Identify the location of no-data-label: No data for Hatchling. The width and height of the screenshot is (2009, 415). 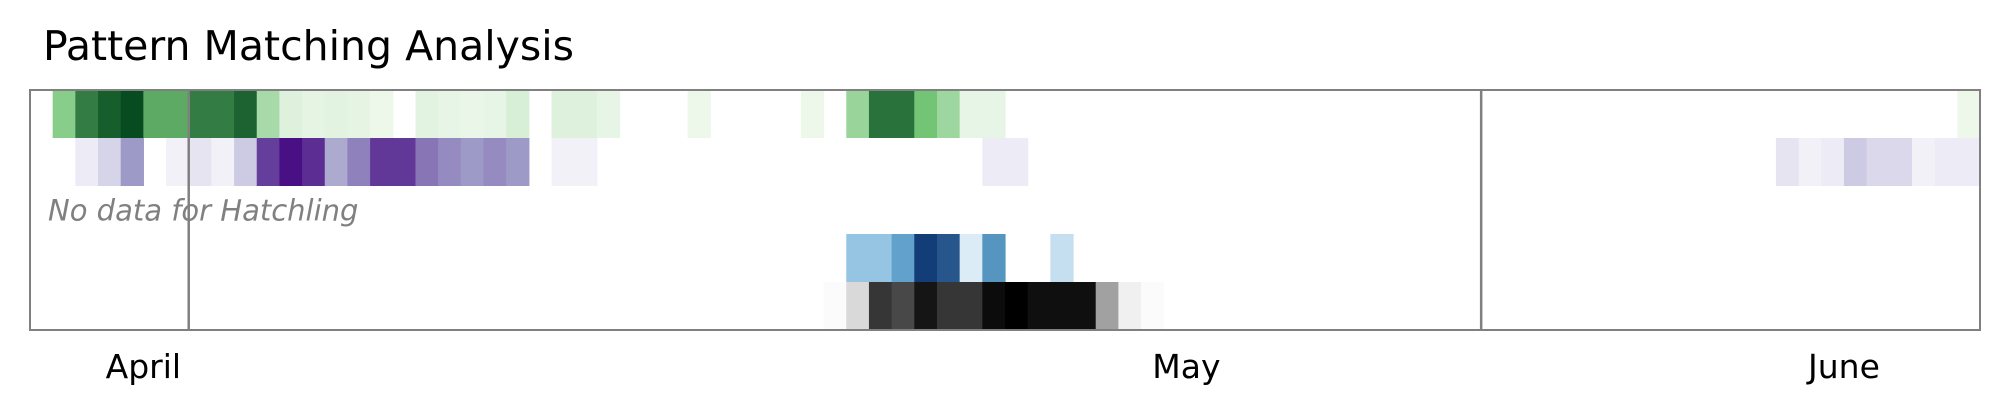
(203, 211).